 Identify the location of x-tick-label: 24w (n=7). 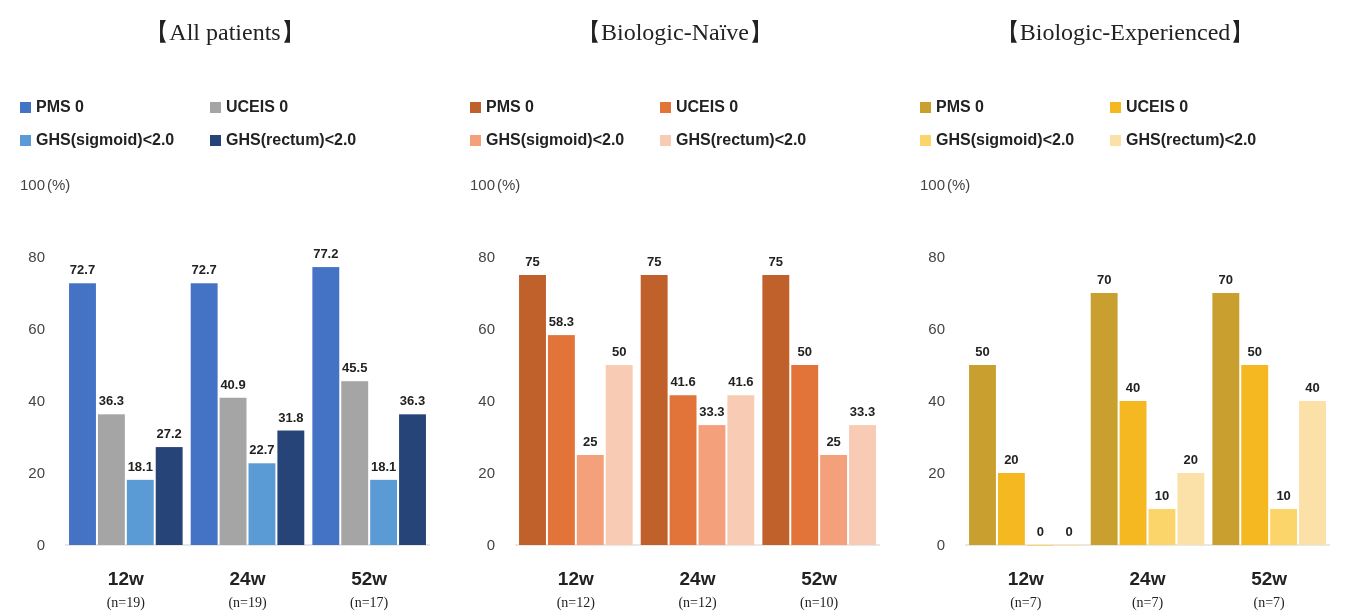
(1147, 589).